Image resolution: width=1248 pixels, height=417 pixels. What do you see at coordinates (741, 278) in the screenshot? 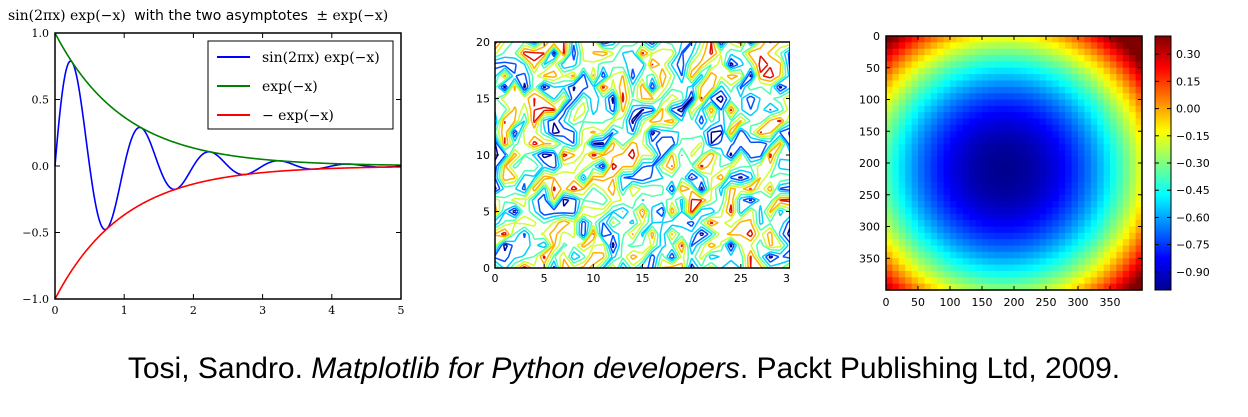
I see `x-tick-label: 25` at bounding box center [741, 278].